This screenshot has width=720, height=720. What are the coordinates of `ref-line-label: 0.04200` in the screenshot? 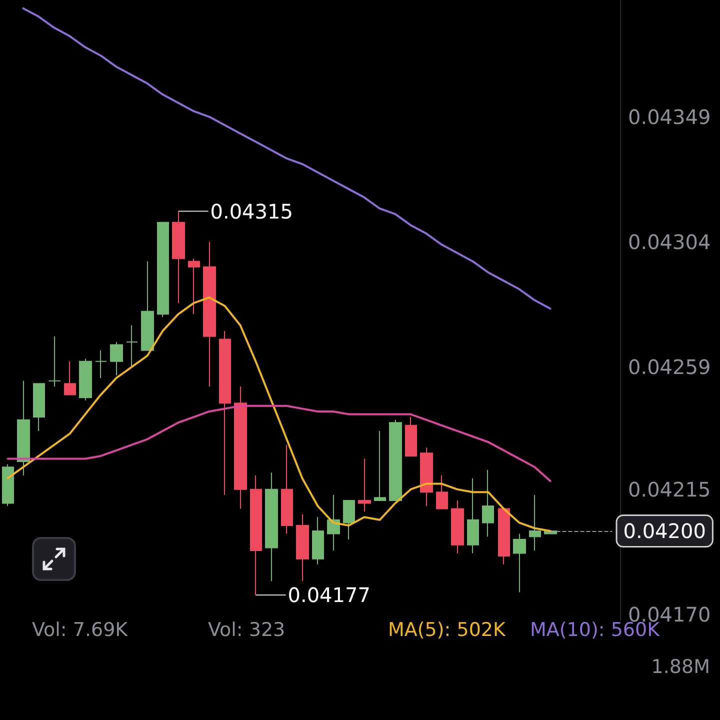 It's located at (664, 531).